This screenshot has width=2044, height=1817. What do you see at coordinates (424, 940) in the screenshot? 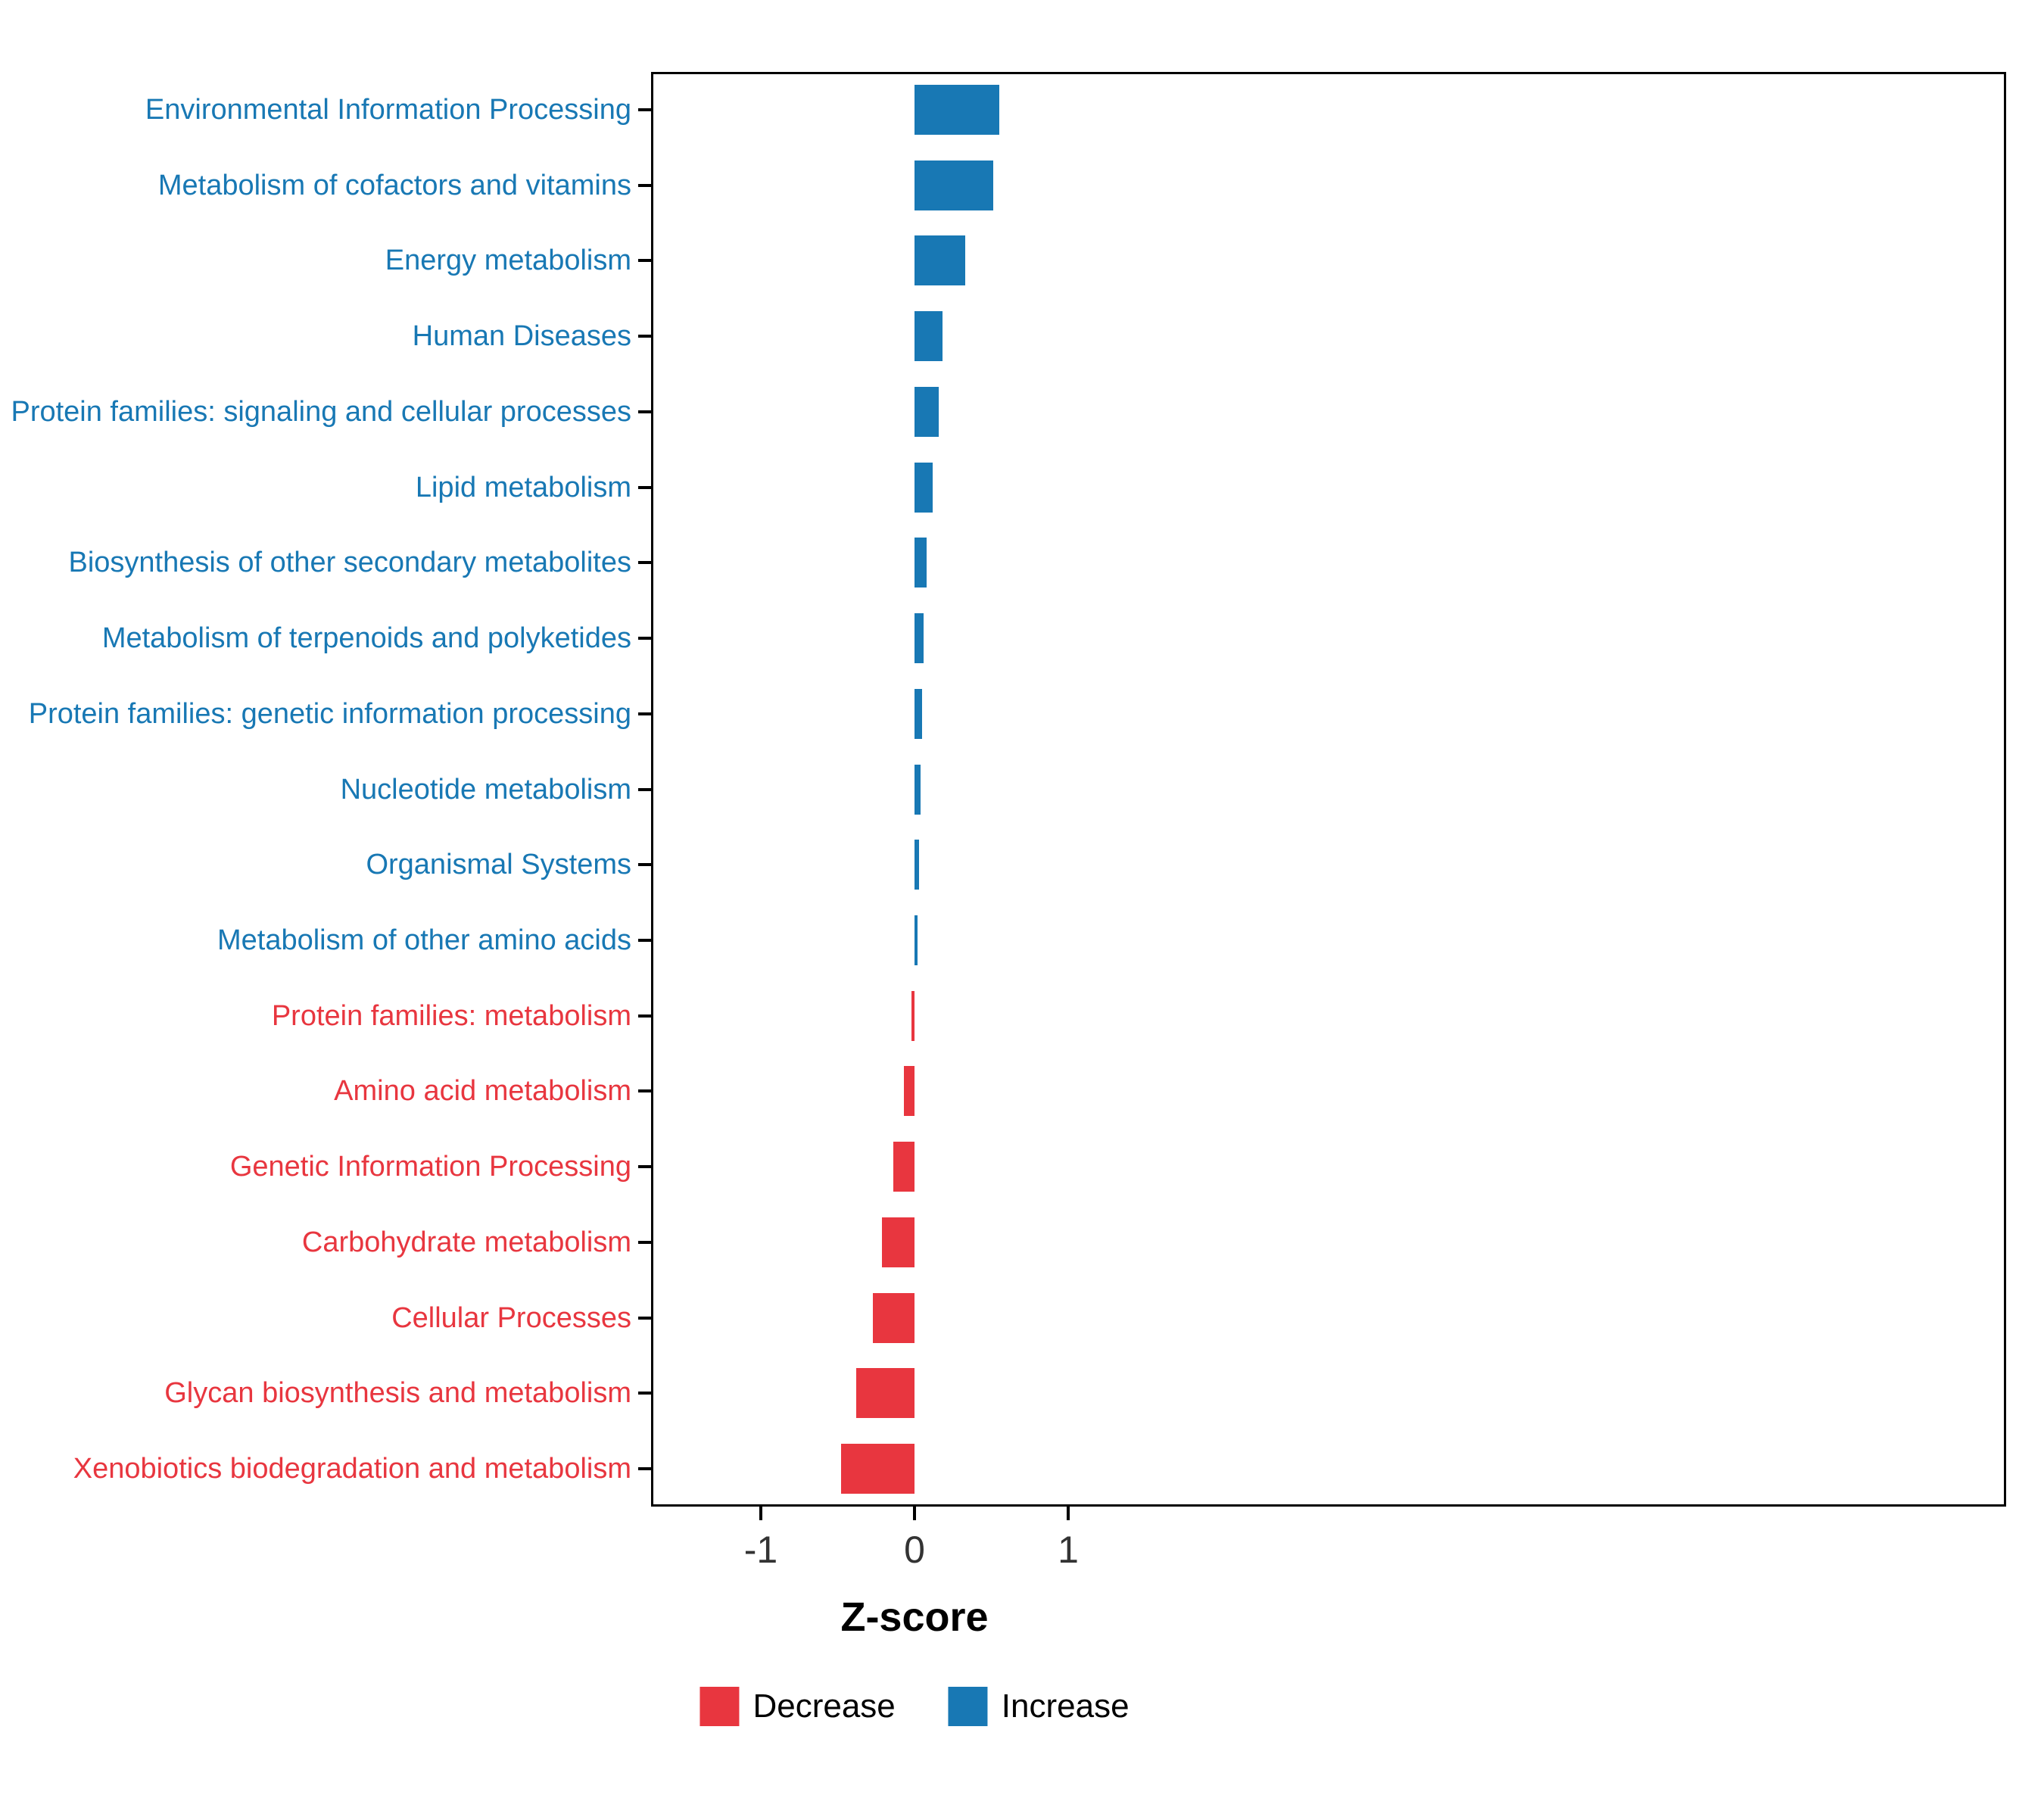
I see `y-axis-label: Metabolism of other amino acids` at bounding box center [424, 940].